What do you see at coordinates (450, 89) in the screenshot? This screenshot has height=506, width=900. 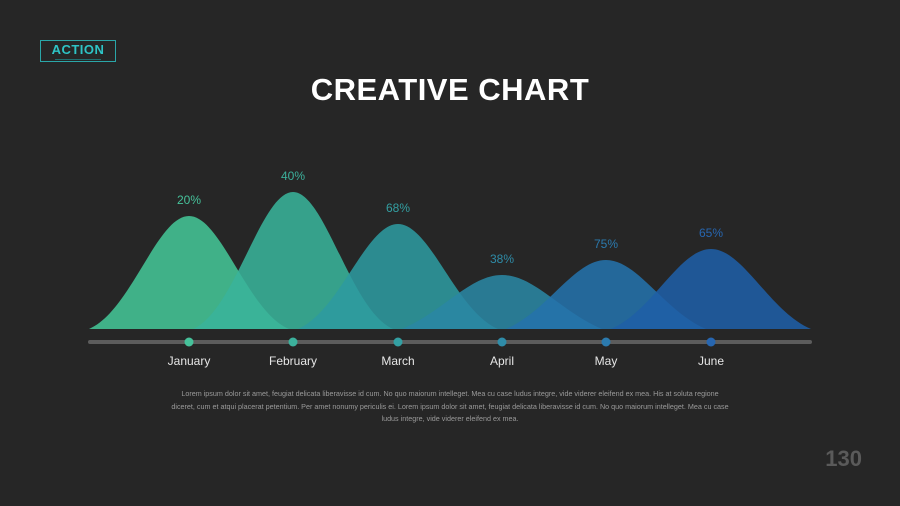 I see `slide-title: CREATIVE CHART` at bounding box center [450, 89].